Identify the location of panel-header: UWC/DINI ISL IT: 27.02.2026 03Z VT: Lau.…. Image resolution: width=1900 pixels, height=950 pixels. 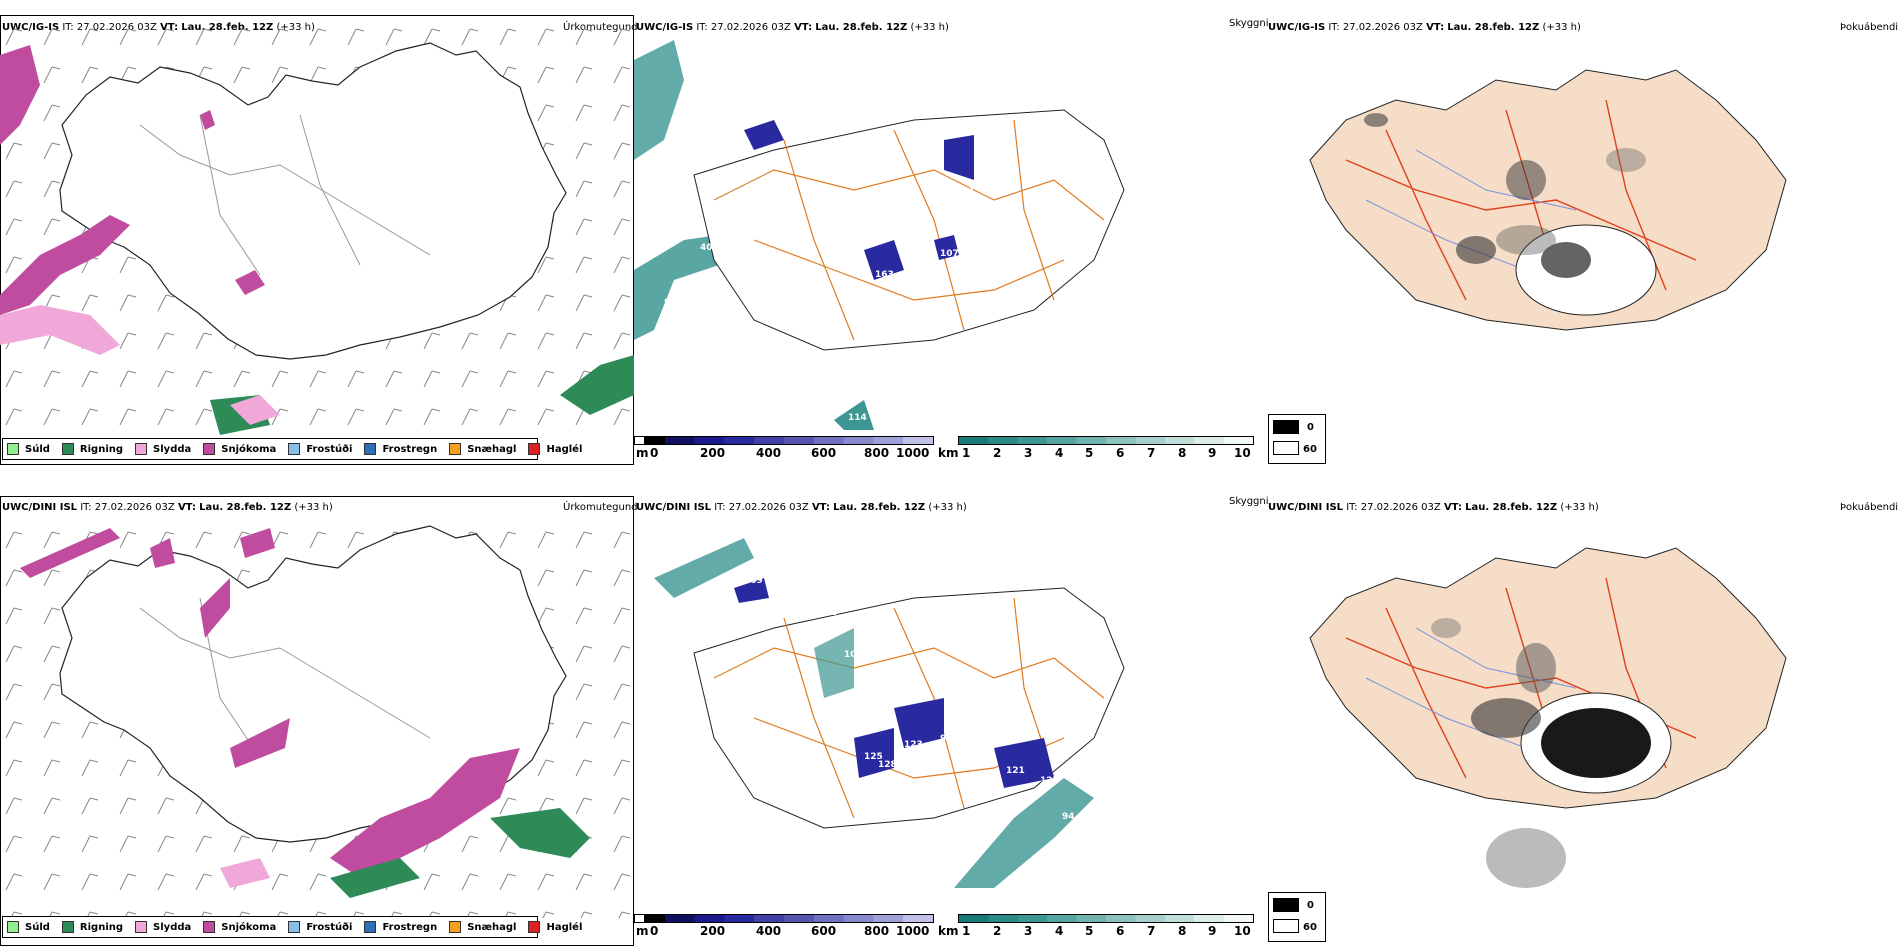
(167, 508).